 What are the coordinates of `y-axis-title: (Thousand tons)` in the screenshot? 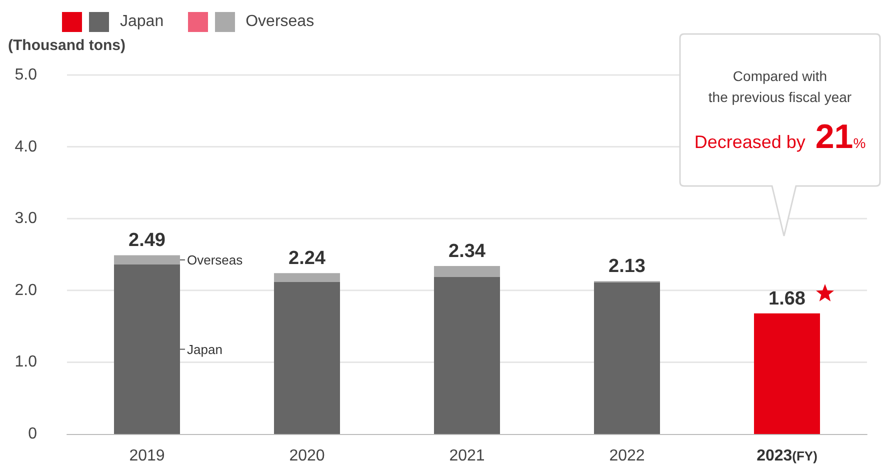 It's located at (67, 45).